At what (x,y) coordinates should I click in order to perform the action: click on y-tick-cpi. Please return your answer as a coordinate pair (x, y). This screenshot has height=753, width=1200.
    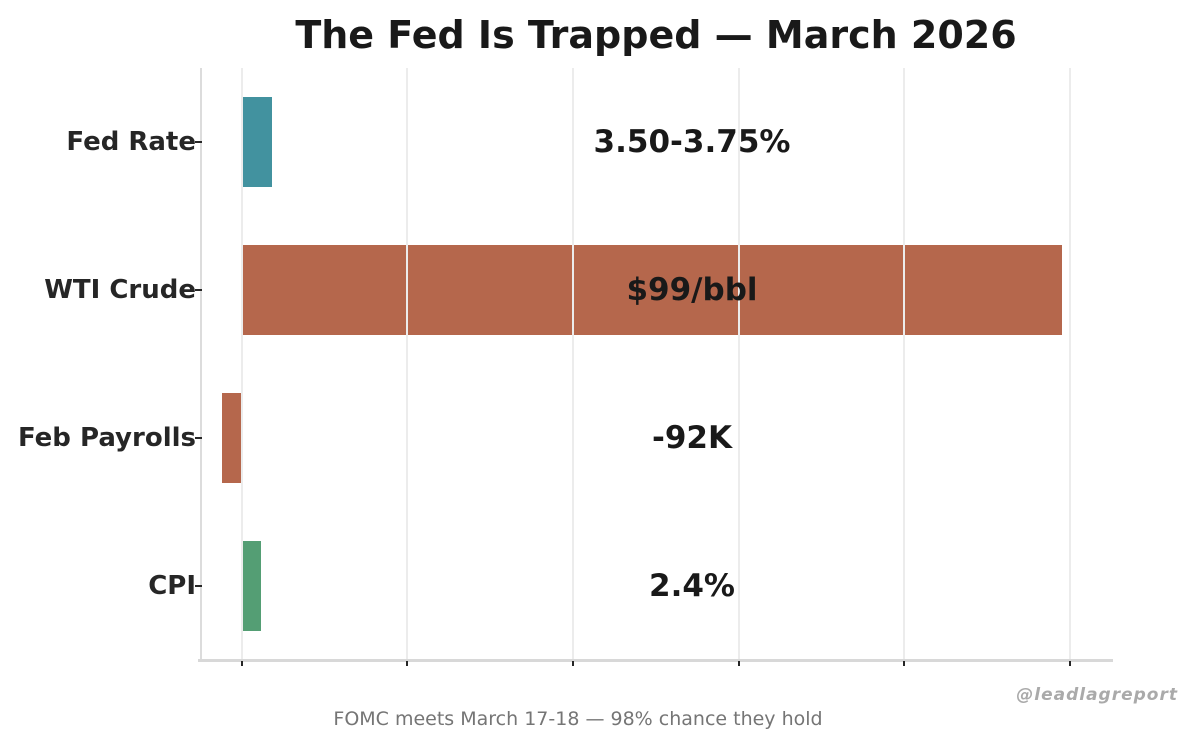
    Looking at the image, I should click on (198, 586).